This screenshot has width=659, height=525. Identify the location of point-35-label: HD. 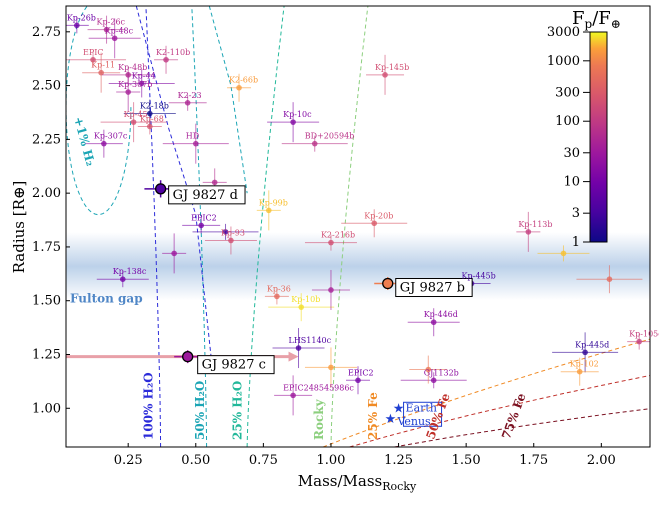
(192, 136).